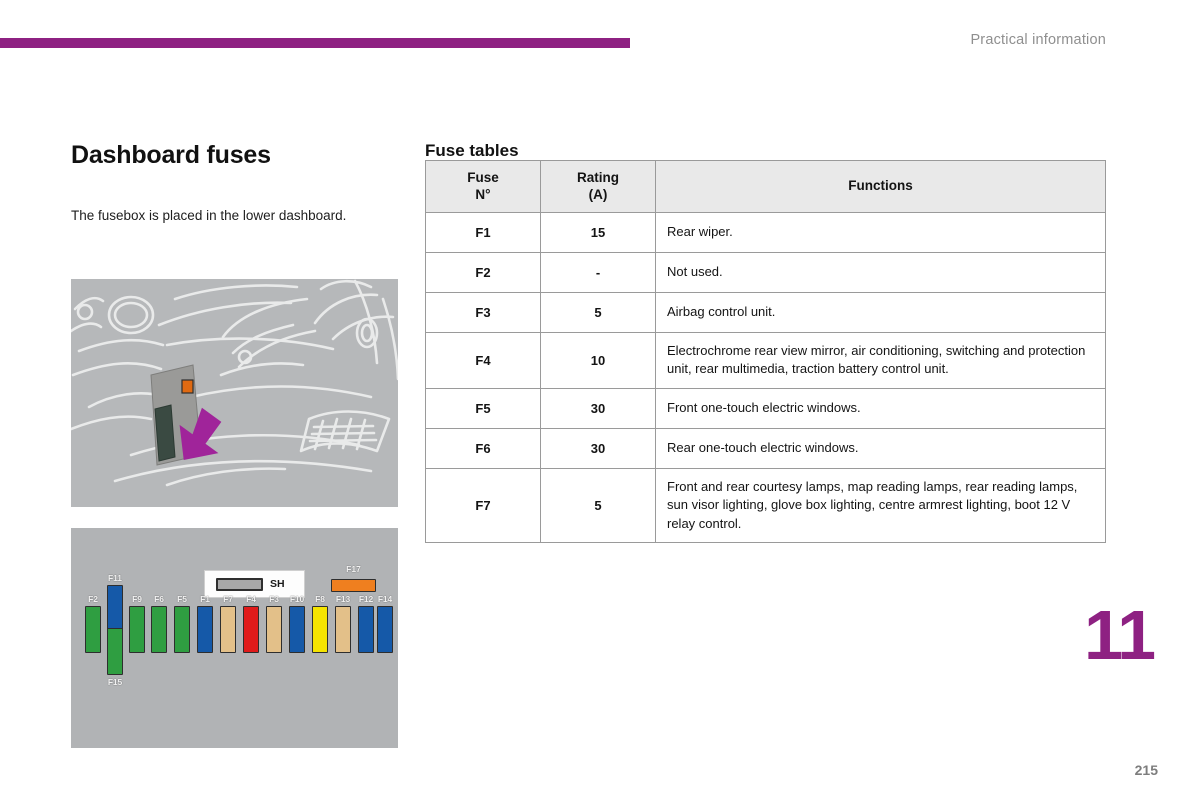 The height and width of the screenshot is (800, 1200). What do you see at coordinates (353, 585) in the screenshot?
I see `fuse-slot-f17` at bounding box center [353, 585].